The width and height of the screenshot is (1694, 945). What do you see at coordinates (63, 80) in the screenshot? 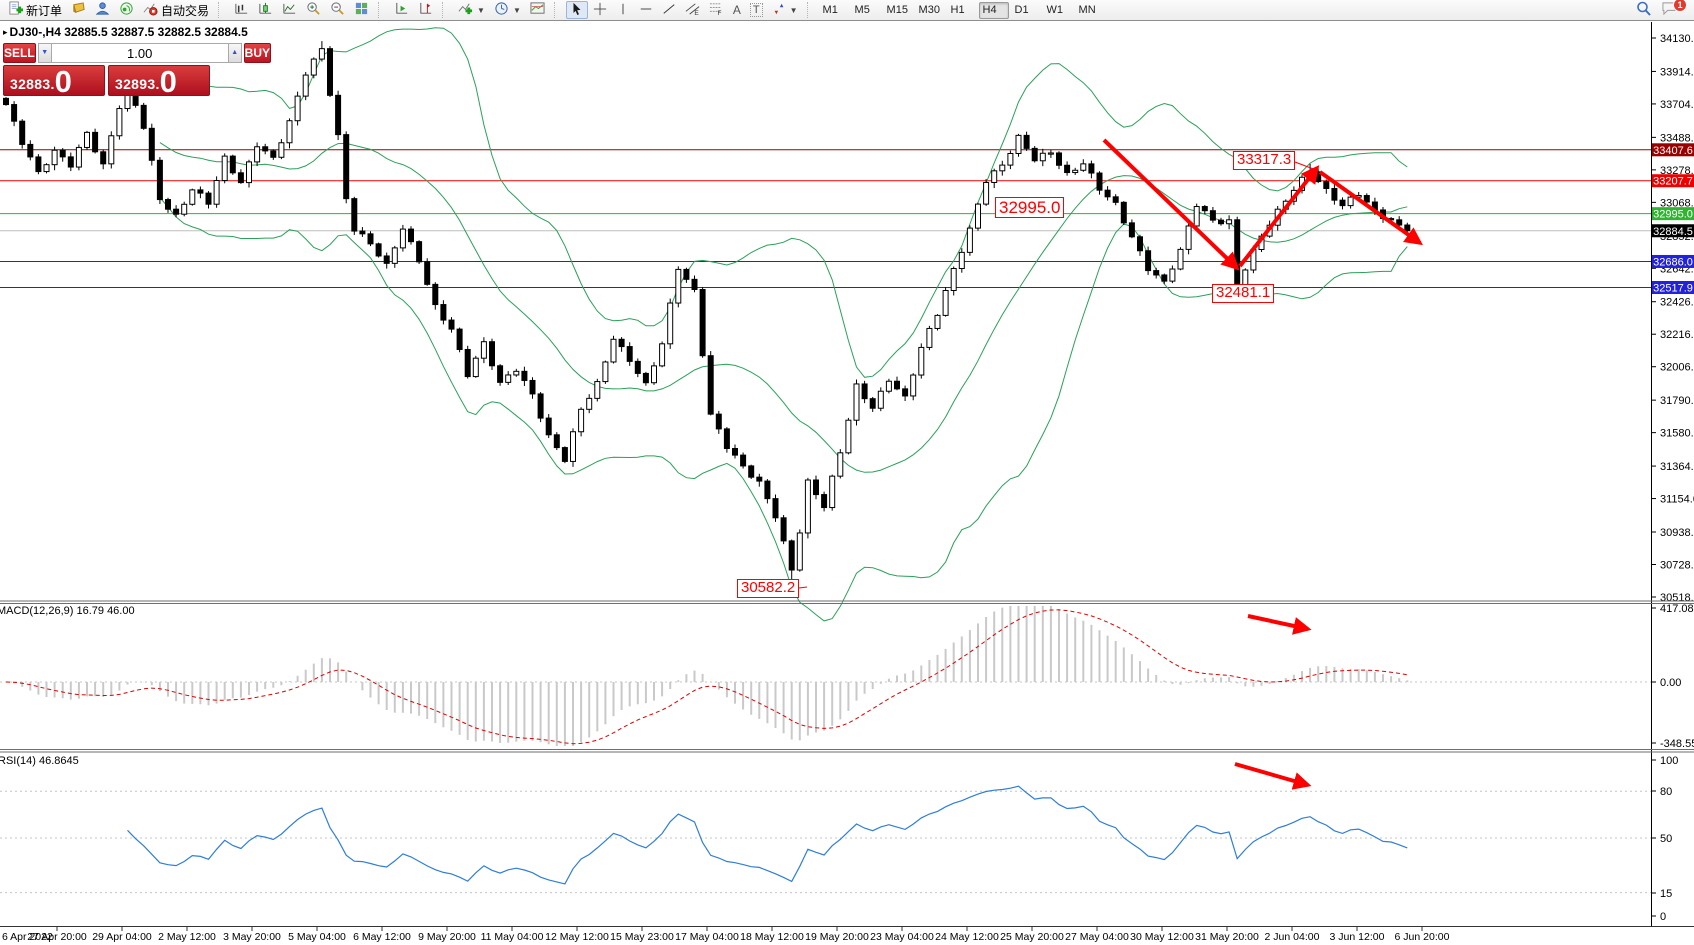
I see `bid-price-big-digit: 0` at bounding box center [63, 80].